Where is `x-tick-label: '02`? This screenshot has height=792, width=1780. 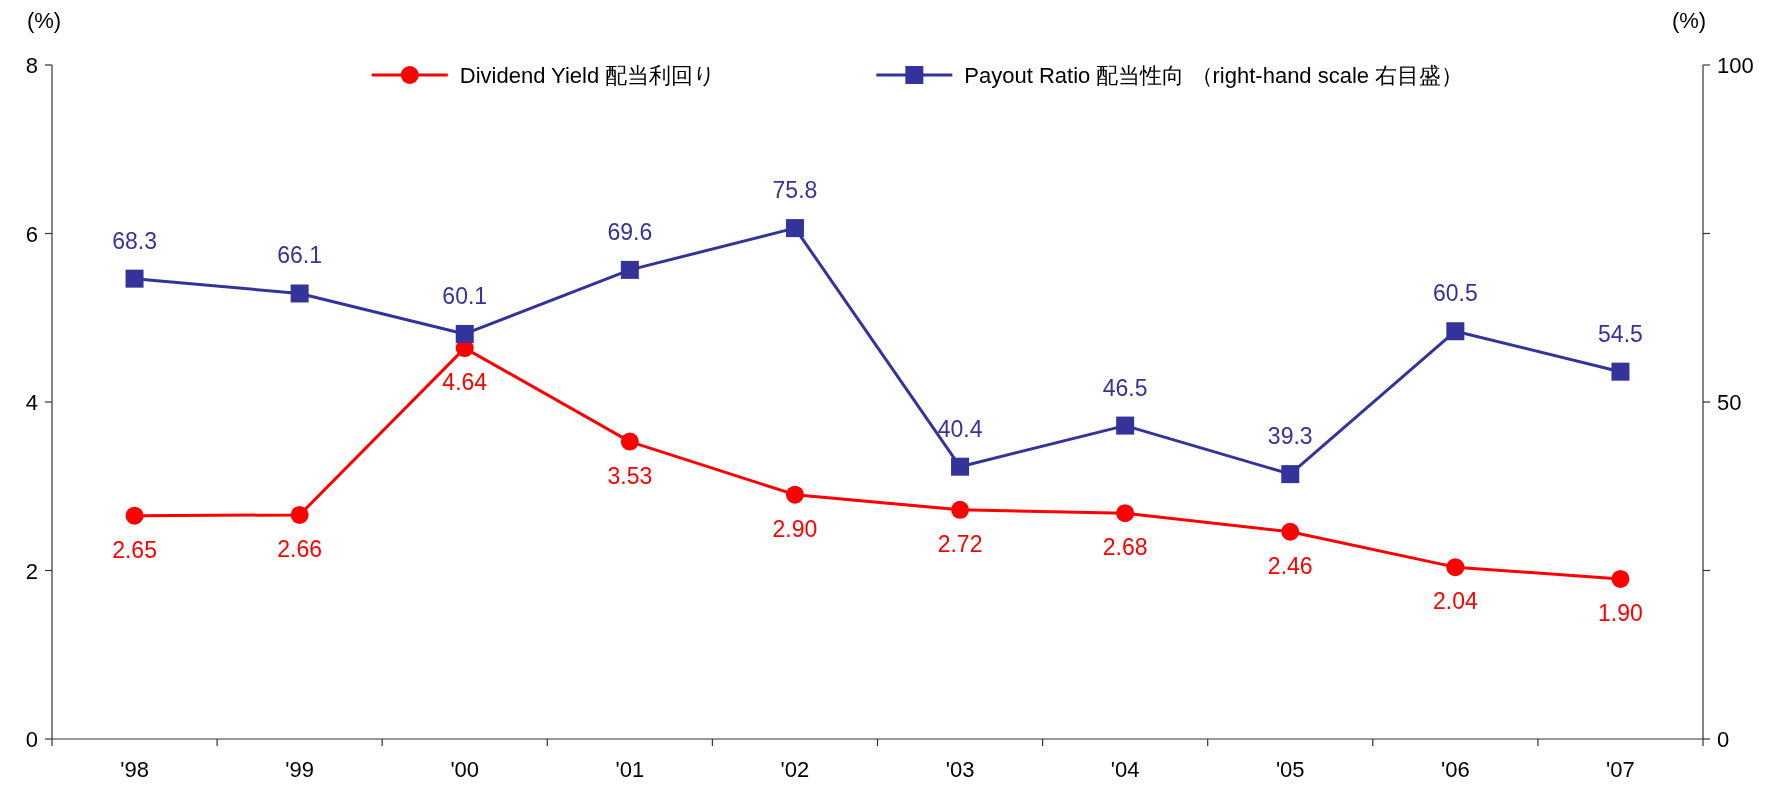 x-tick-label: '02 is located at coordinates (795, 769).